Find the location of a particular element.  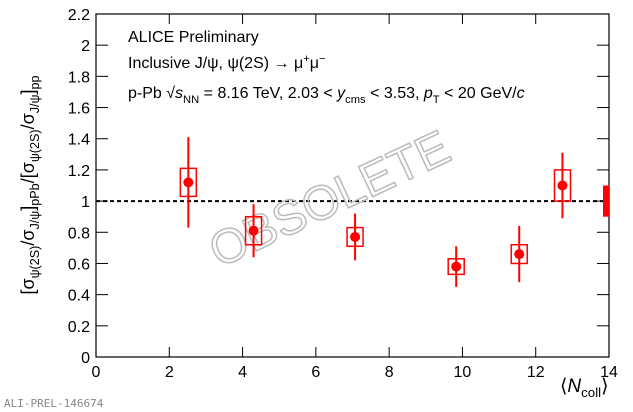

text-segment: = 8.16 TeV, 2.03 < is located at coordinates (268, 93).